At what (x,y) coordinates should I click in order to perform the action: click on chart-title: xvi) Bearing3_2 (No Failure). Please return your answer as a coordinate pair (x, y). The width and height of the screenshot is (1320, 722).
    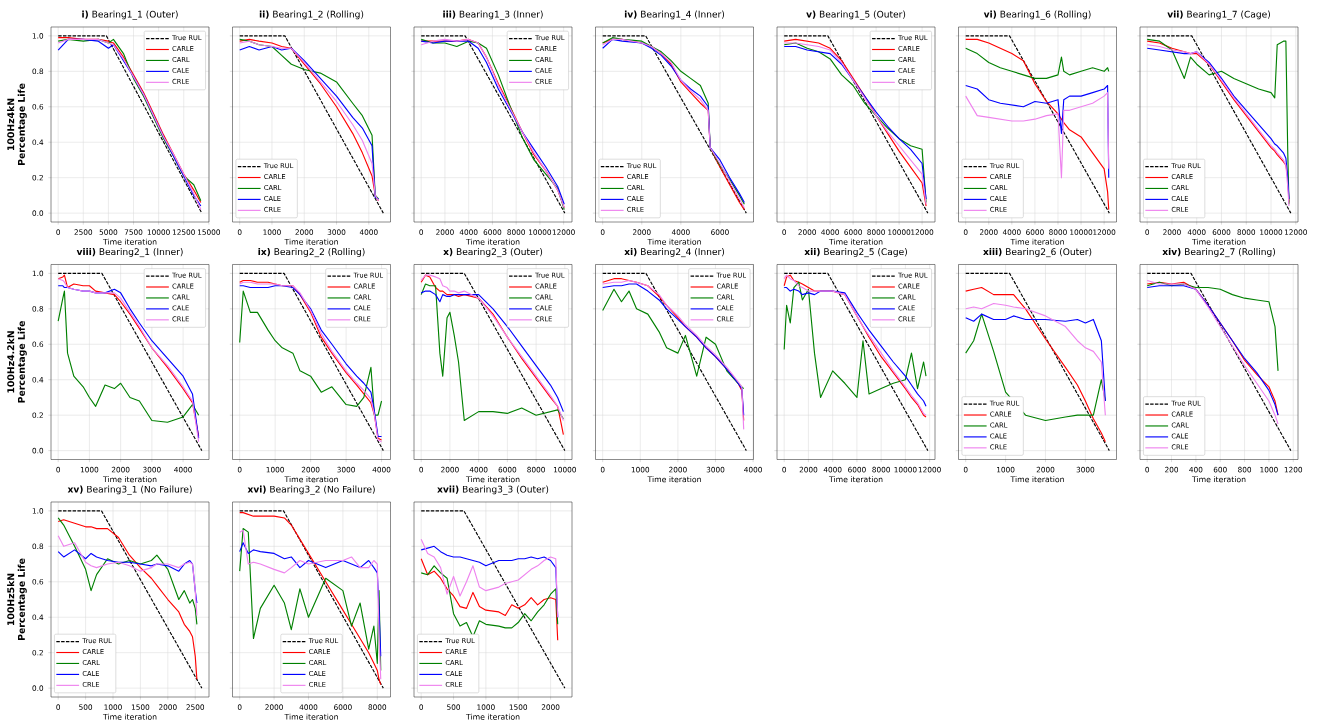
    Looking at the image, I should click on (311, 490).